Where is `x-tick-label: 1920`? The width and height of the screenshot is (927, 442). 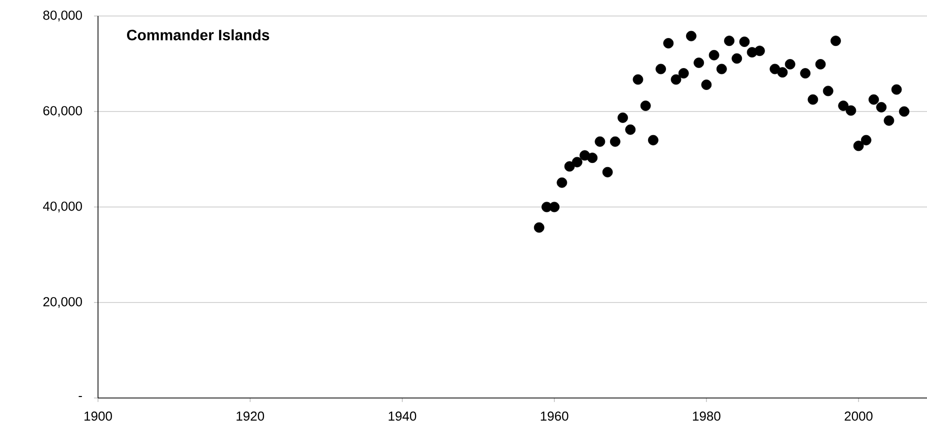
x-tick-label: 1920 is located at coordinates (250, 416).